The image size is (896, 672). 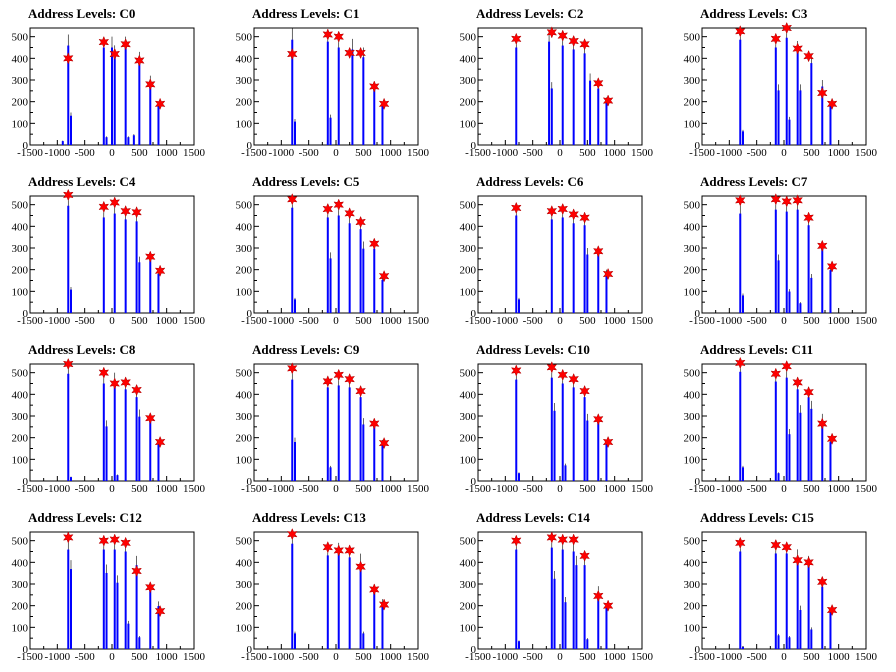 I want to click on chart-title: Address Levels: C7, so click(x=754, y=181).